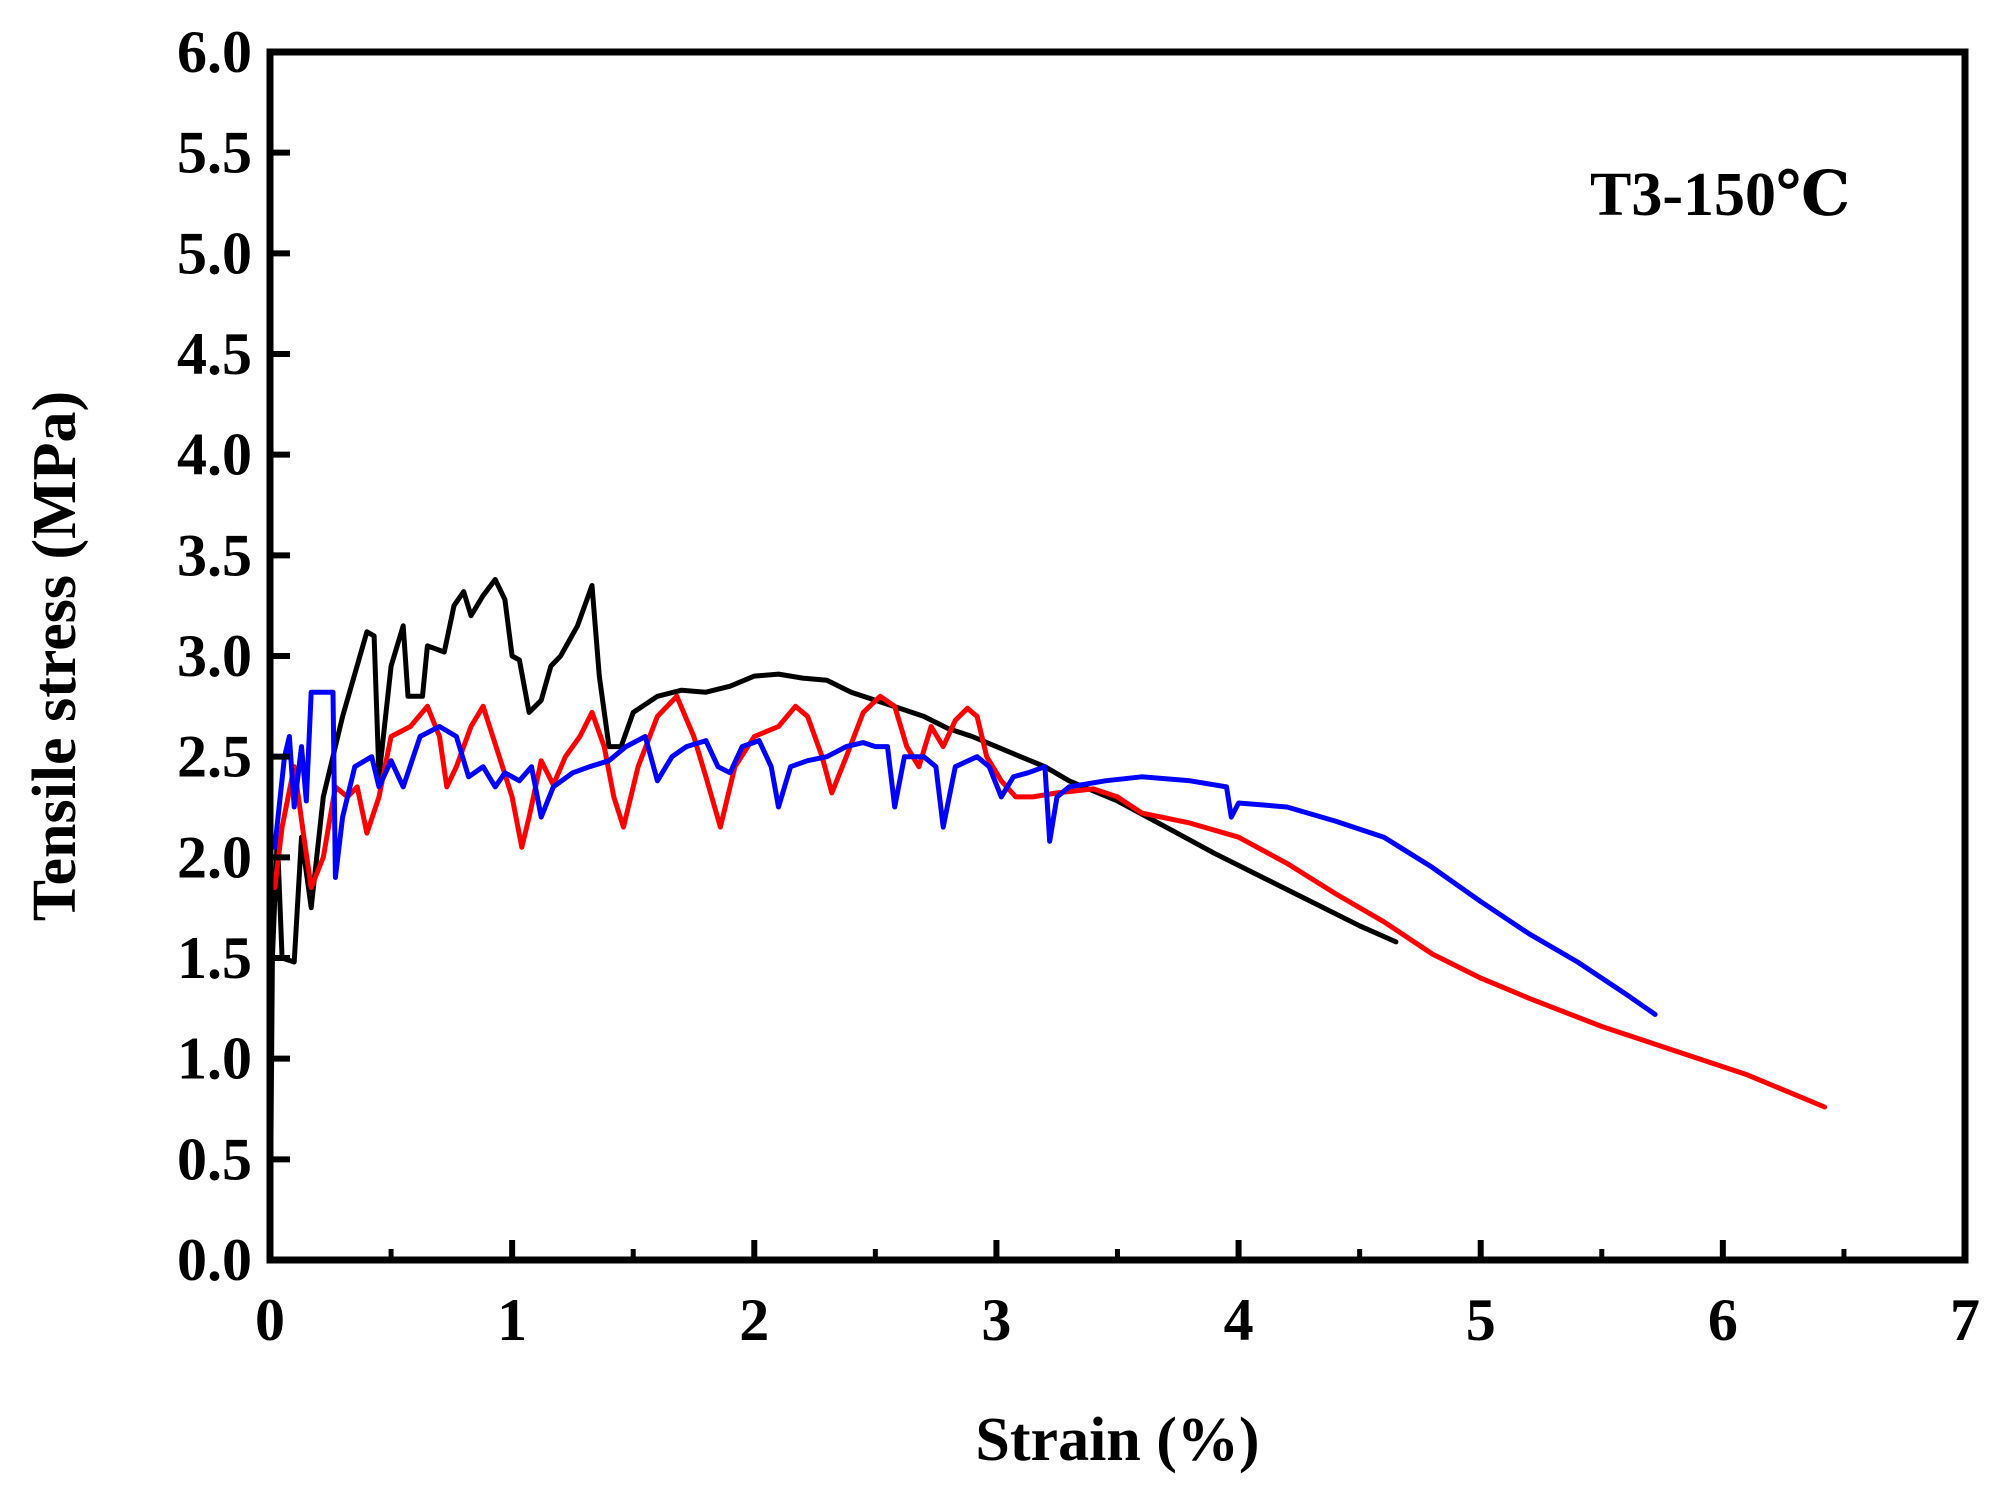 This screenshot has height=1495, width=2000. I want to click on y-tick-label-10: 5.0, so click(214, 253).